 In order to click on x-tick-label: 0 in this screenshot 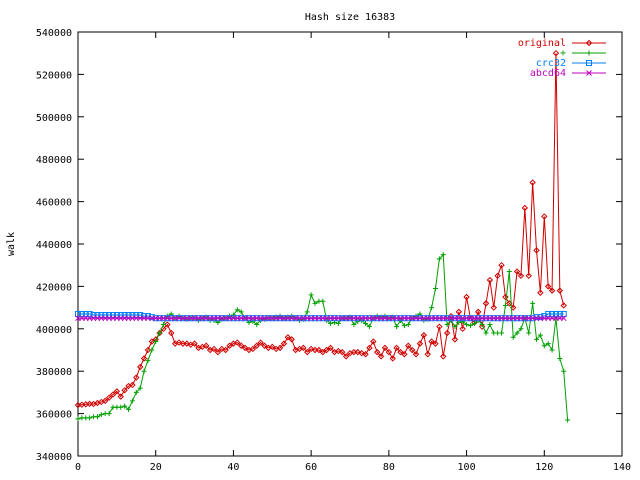, I will do `click(78, 467)`.